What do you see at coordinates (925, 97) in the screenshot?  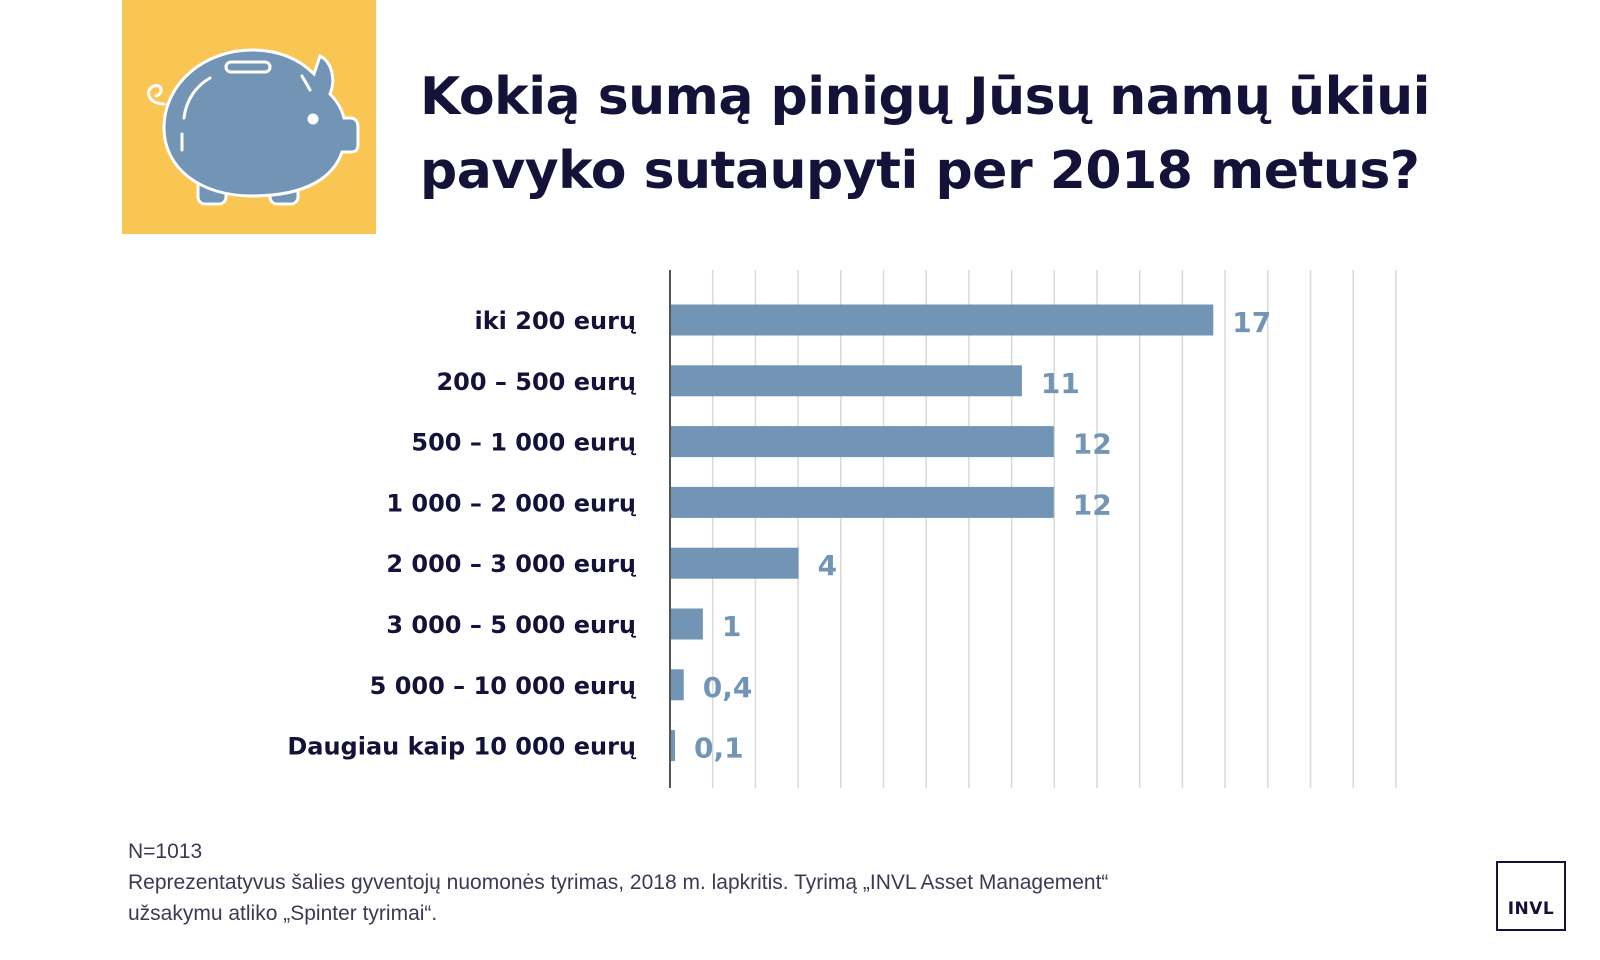 I see `title-line-1: Kokią sumą pinigų Jūsų namų ūkiui` at bounding box center [925, 97].